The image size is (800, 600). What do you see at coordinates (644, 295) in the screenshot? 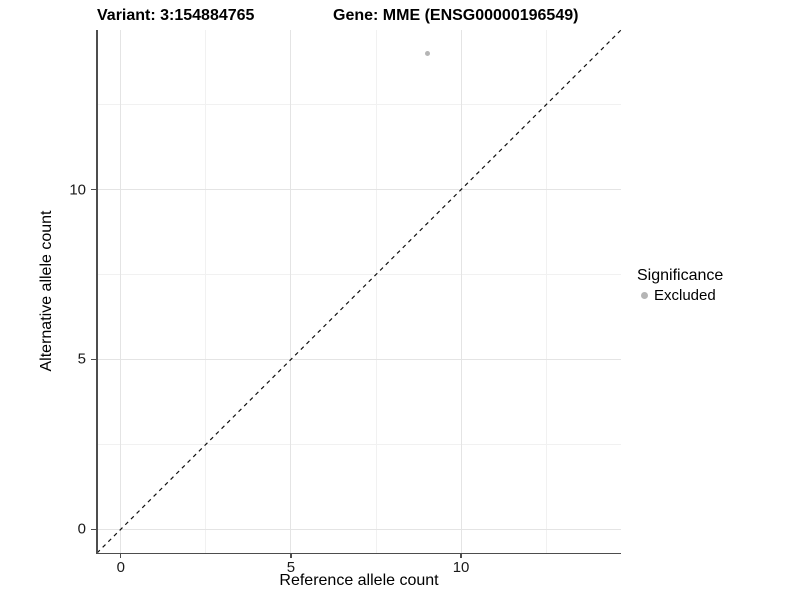
I see `legend-key-point-icon` at bounding box center [644, 295].